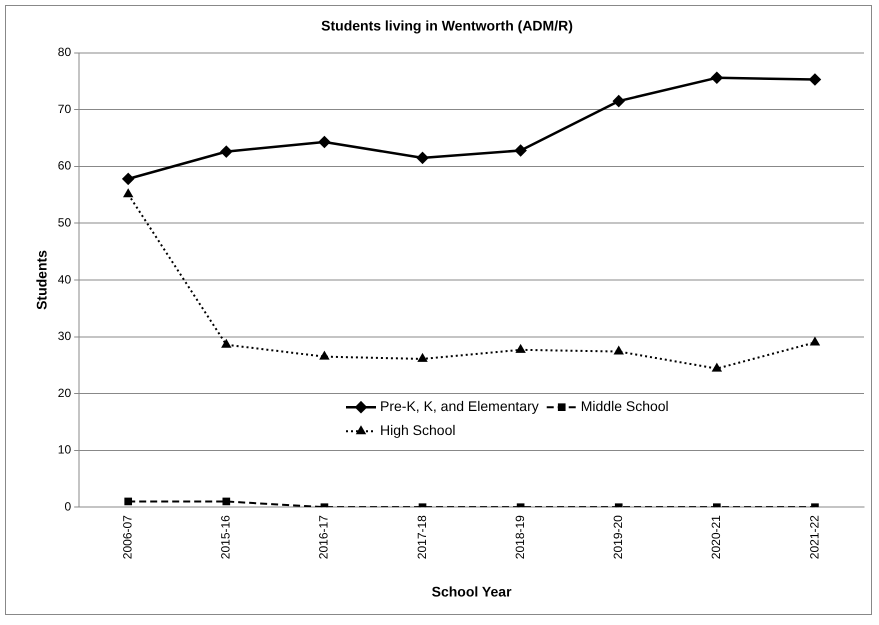 This screenshot has width=879, height=625. I want to click on x-tick-label: 2015-16, so click(225, 537).